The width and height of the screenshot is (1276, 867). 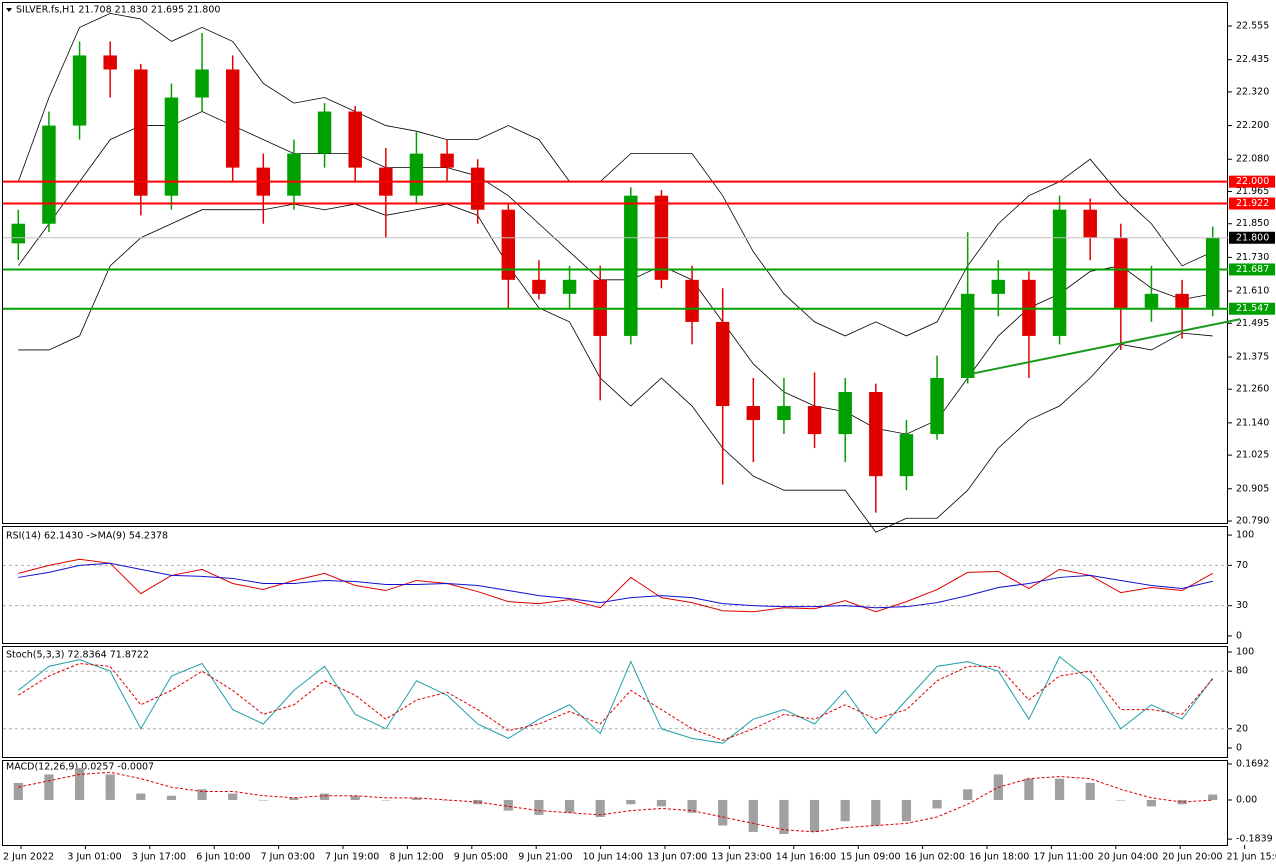 I want to click on x-tick-label: 15 Jun 09:00, so click(x=870, y=857).